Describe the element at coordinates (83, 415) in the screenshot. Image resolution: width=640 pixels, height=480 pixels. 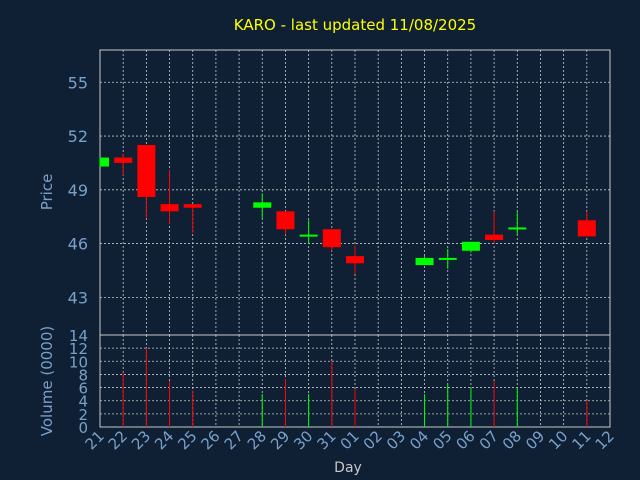
I see `volume-y-tick-label: 2` at that location.